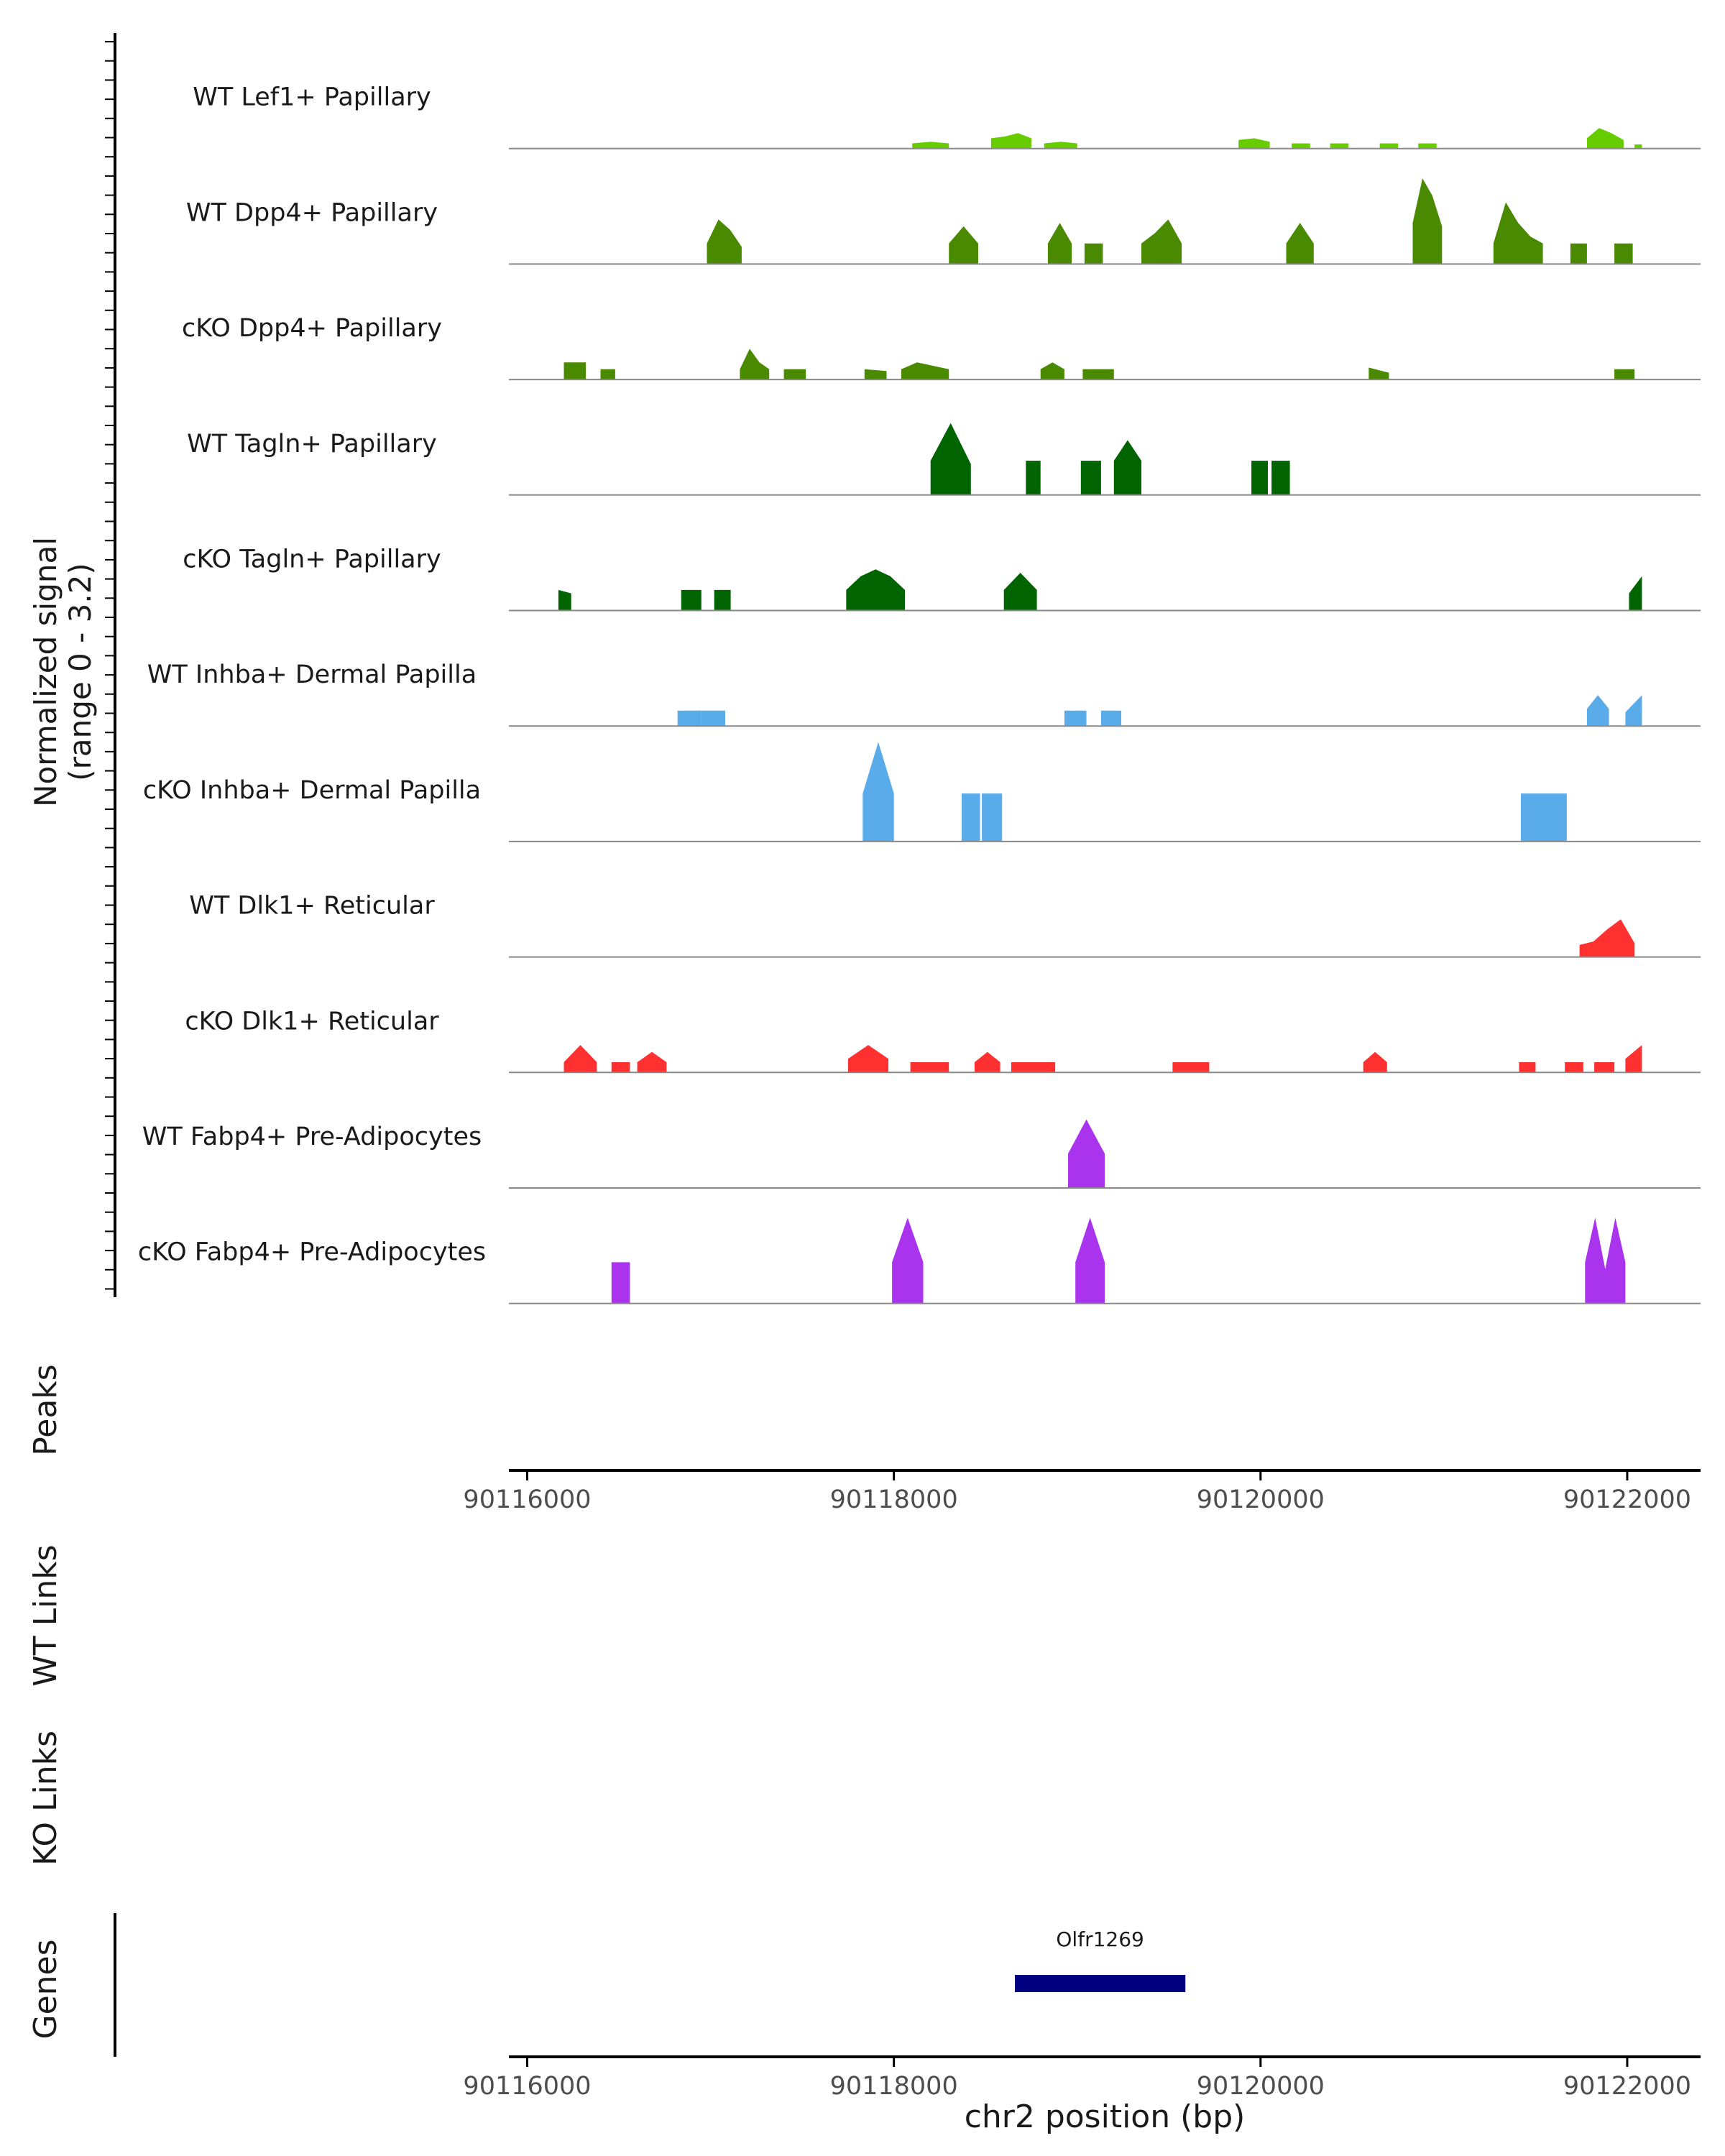 Image resolution: width=1725 pixels, height=2156 pixels. What do you see at coordinates (312, 907) in the screenshot?
I see `track-label: WT Dlk1+ Reticular` at bounding box center [312, 907].